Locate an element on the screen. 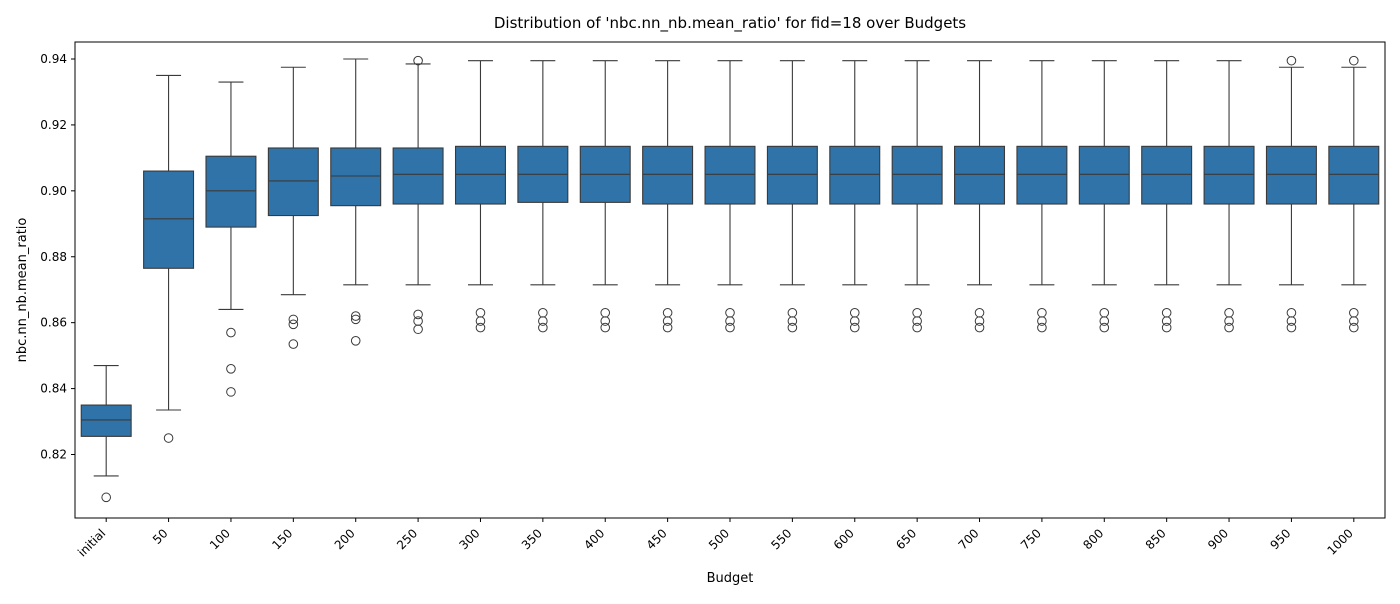  x-tick-label: 250 is located at coordinates (407, 539).